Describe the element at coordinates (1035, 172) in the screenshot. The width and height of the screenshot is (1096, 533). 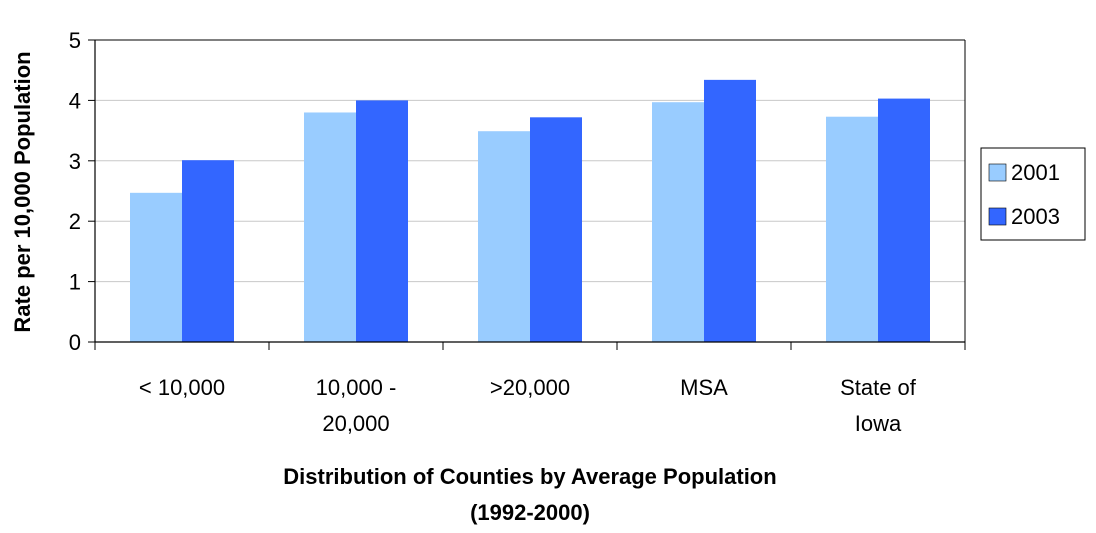
I see `legend-label-2001: 2001` at that location.